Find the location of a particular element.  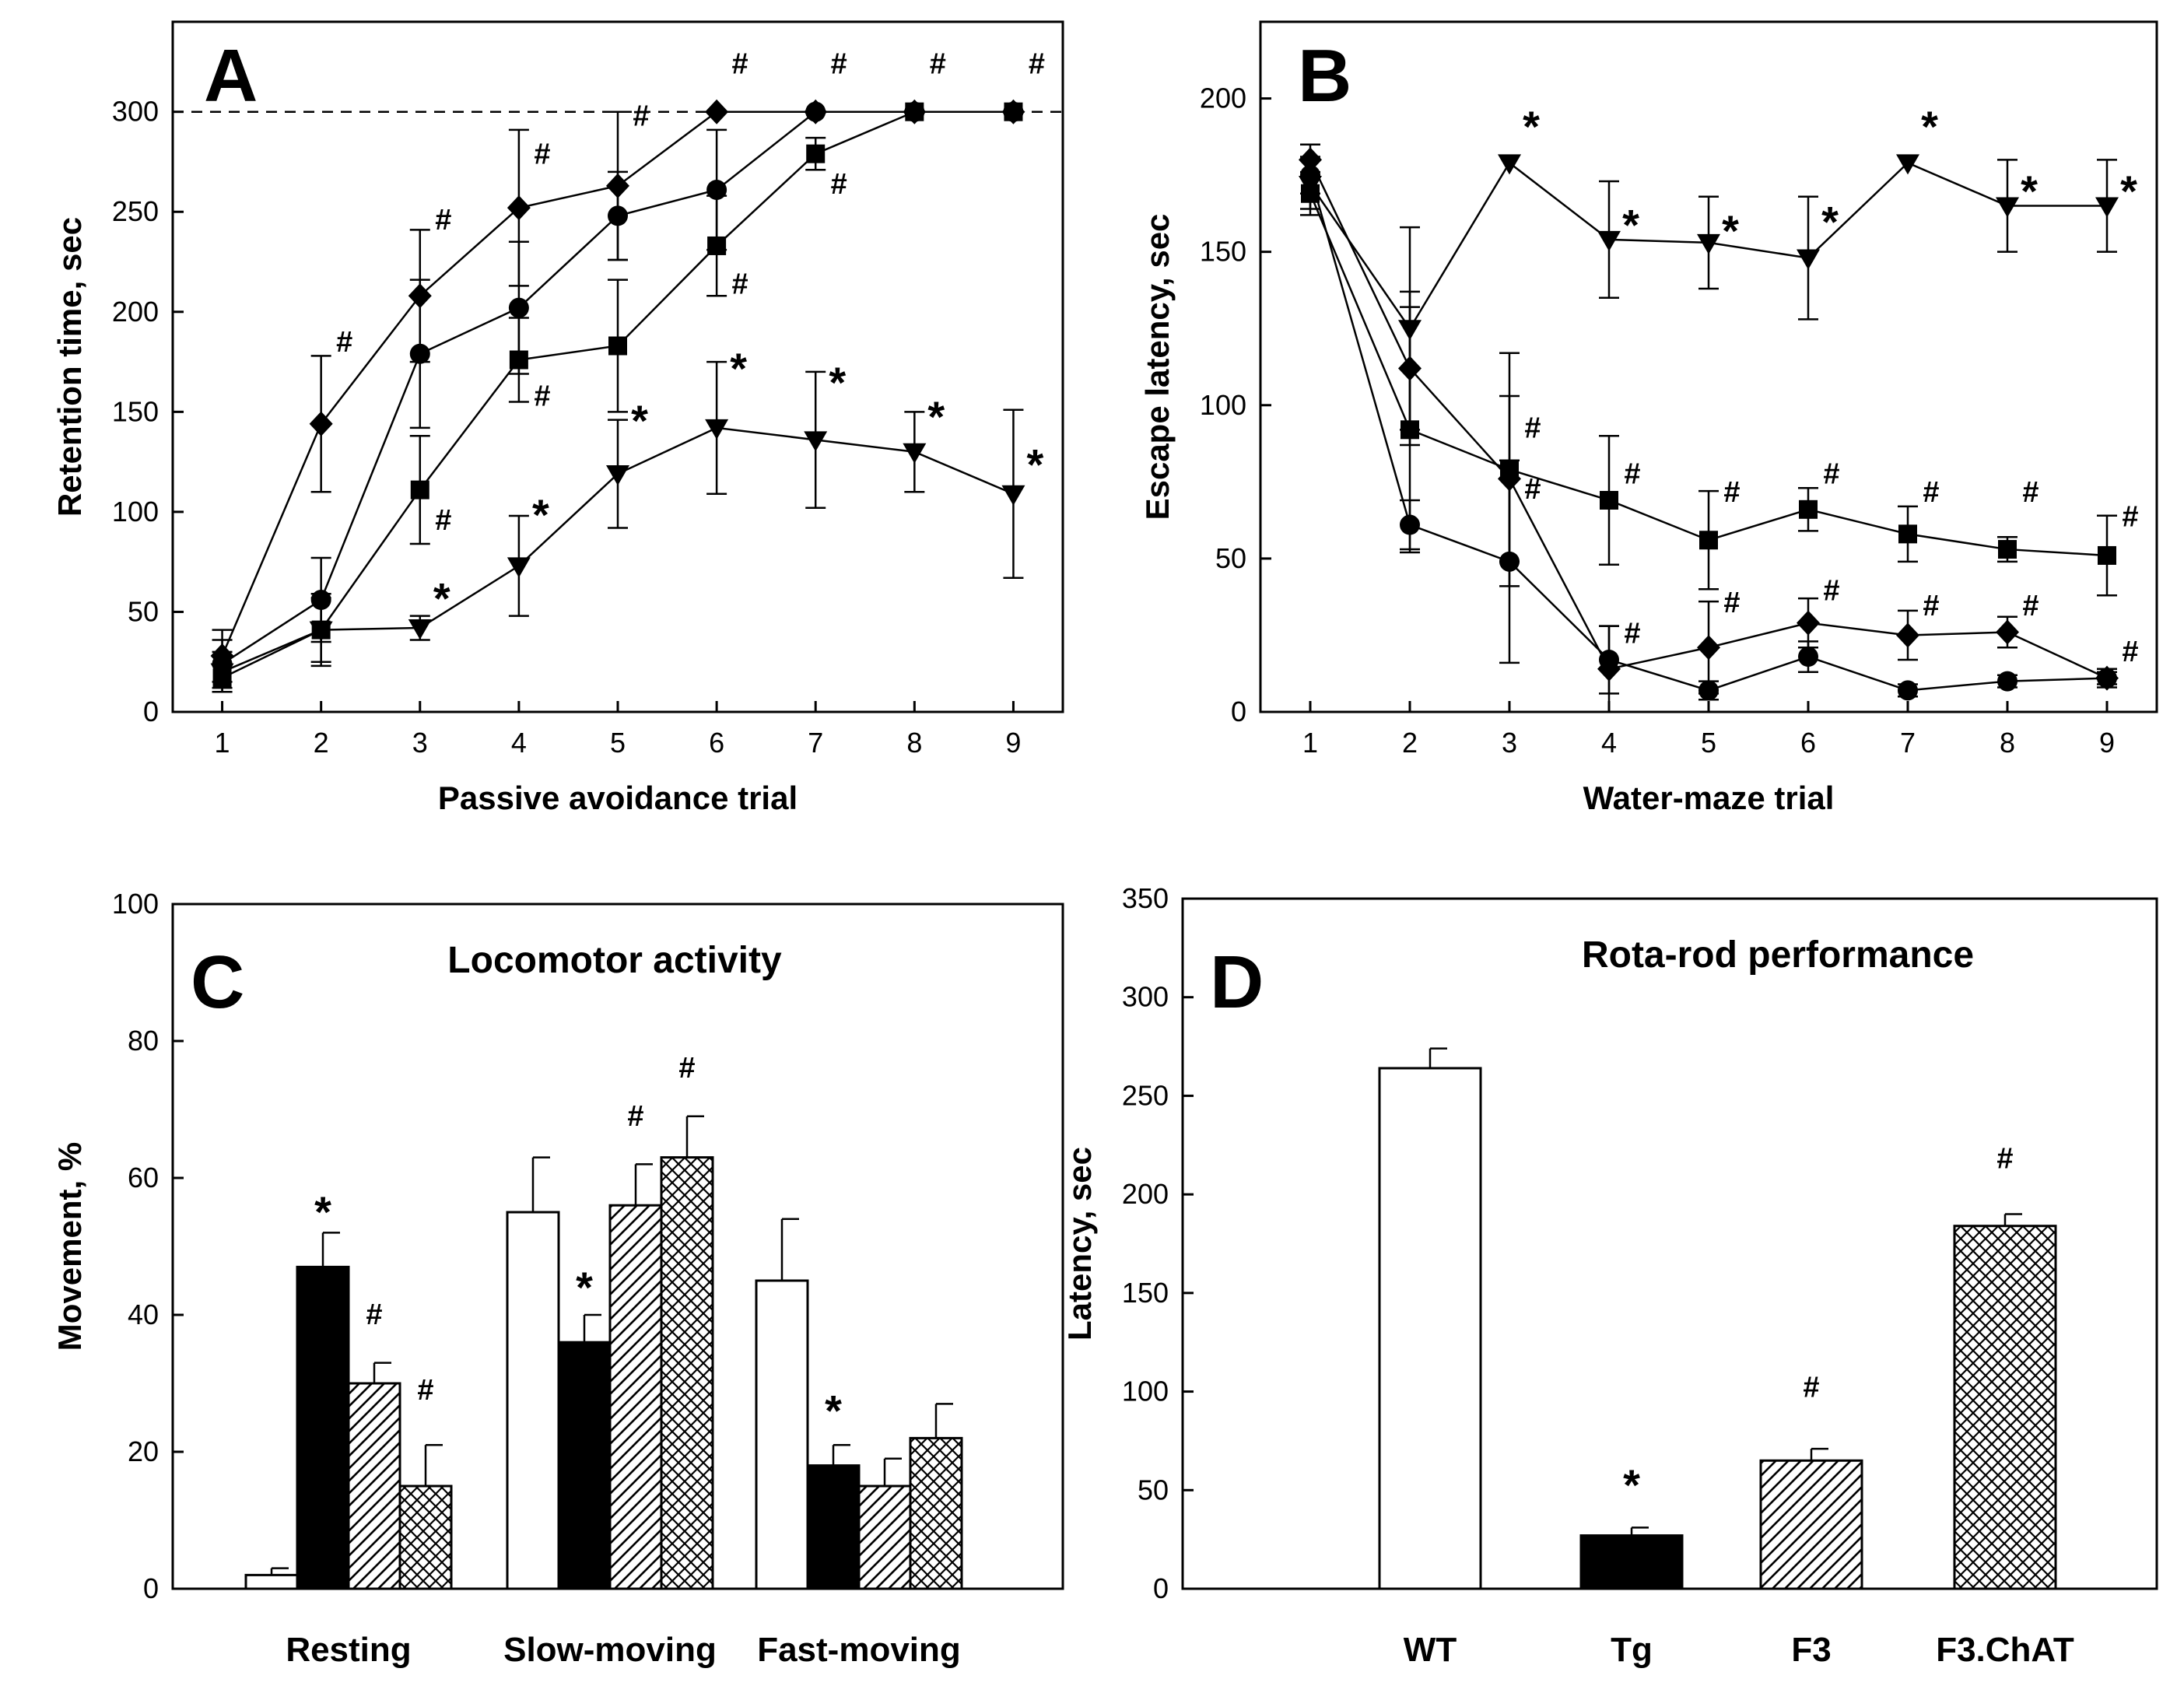

panel-letter: A is located at coordinates (231, 75).